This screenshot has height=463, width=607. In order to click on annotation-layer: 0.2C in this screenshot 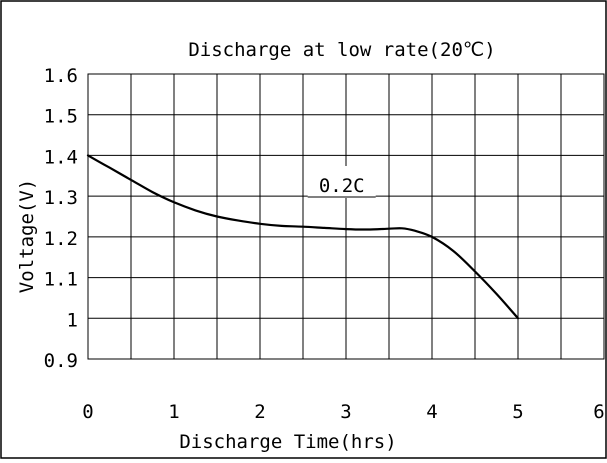, I will do `click(341, 182)`.